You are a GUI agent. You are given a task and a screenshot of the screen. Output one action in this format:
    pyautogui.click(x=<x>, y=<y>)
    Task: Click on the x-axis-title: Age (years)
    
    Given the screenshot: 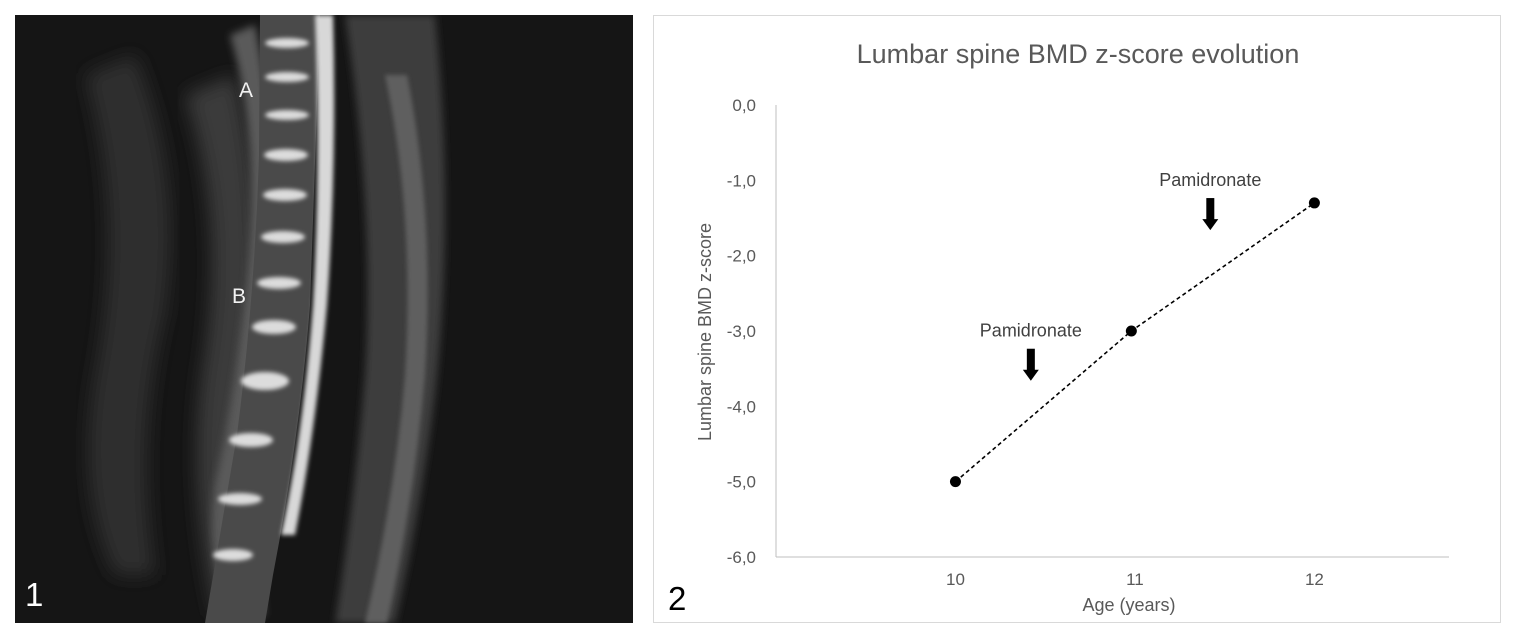 What is the action you would take?
    pyautogui.click(x=1128, y=605)
    